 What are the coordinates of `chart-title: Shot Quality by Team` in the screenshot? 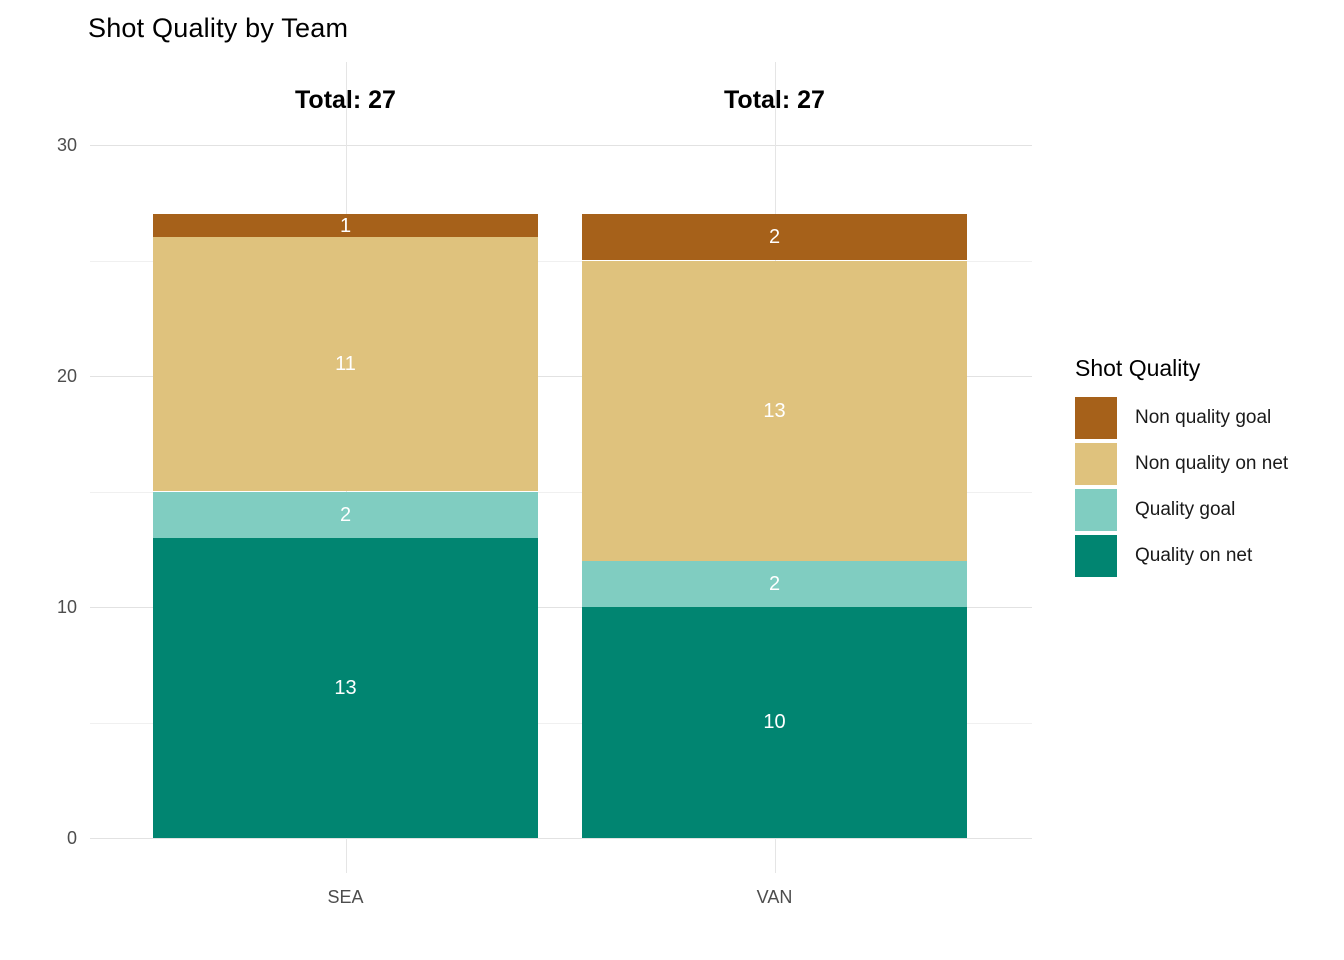 It's located at (218, 28).